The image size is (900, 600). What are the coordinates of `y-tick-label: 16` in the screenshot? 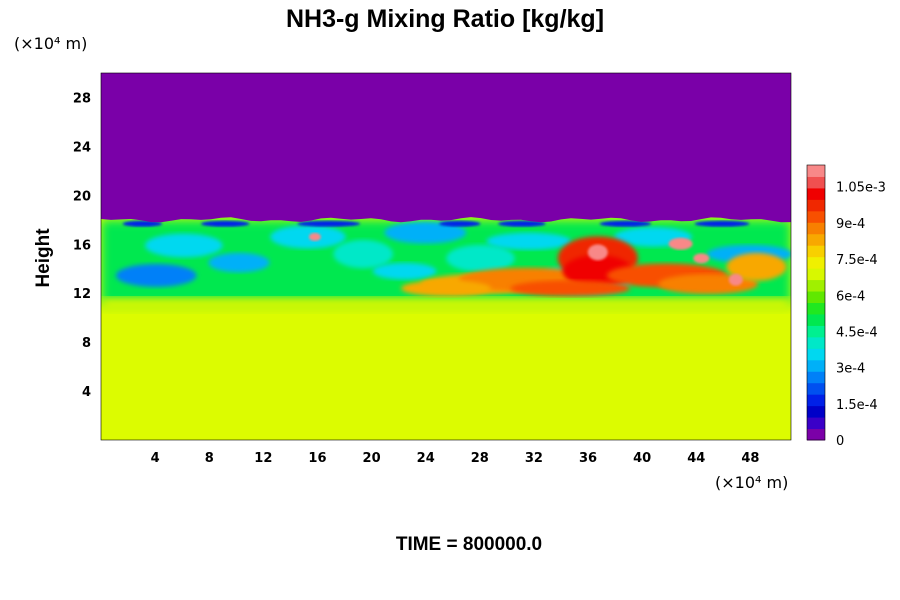 It's located at (82, 245).